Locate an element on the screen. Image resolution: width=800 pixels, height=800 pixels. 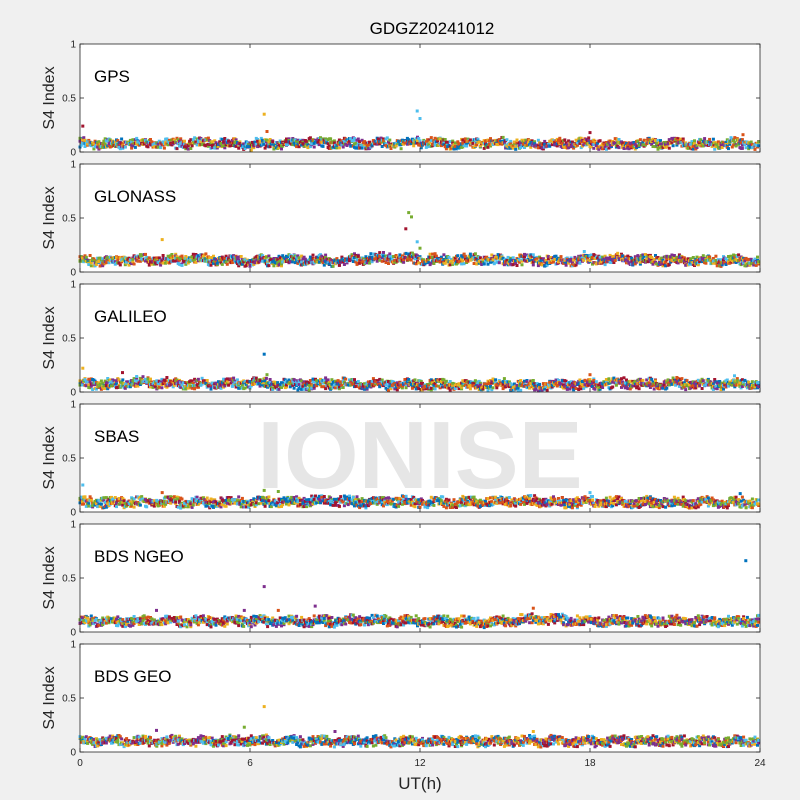
y-tick-label: 0 is located at coordinates (73, 273).